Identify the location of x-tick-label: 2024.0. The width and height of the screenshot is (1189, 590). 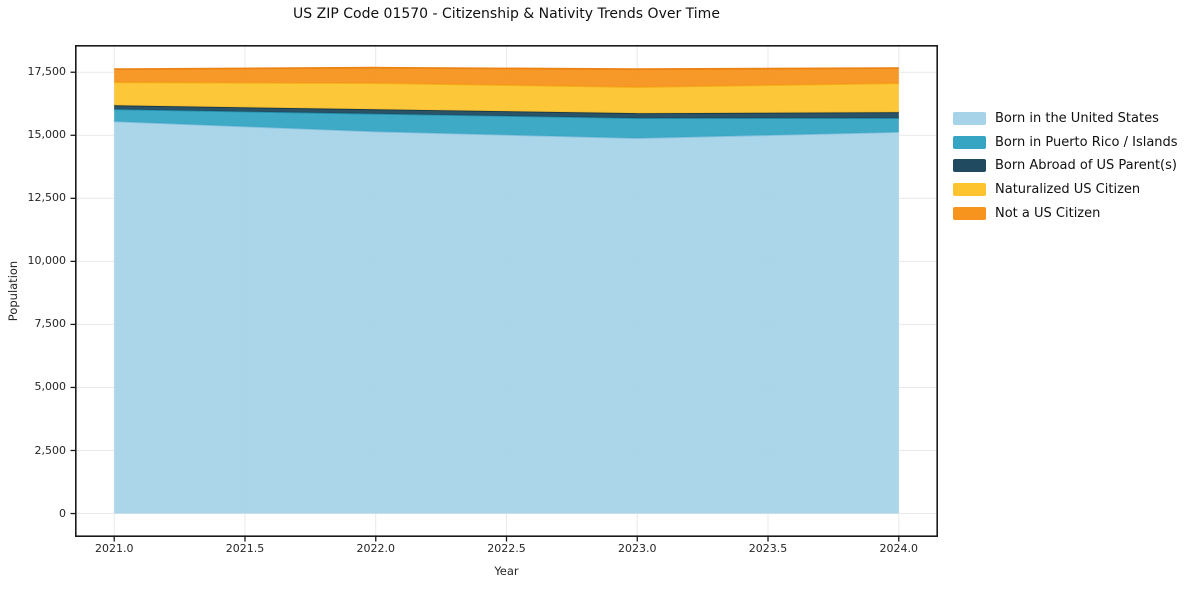
(899, 548).